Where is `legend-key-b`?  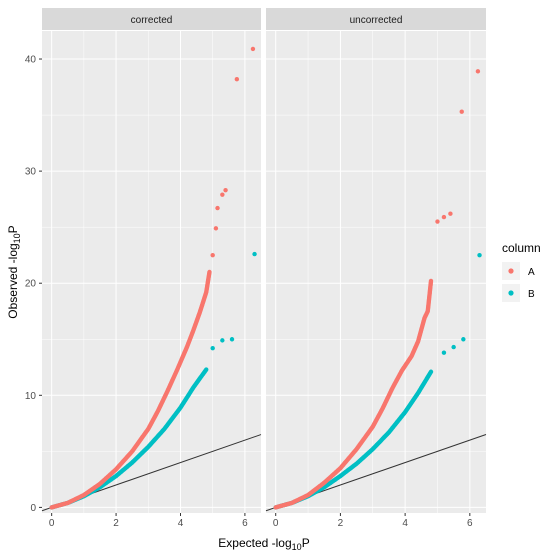 legend-key-b is located at coordinates (511, 293).